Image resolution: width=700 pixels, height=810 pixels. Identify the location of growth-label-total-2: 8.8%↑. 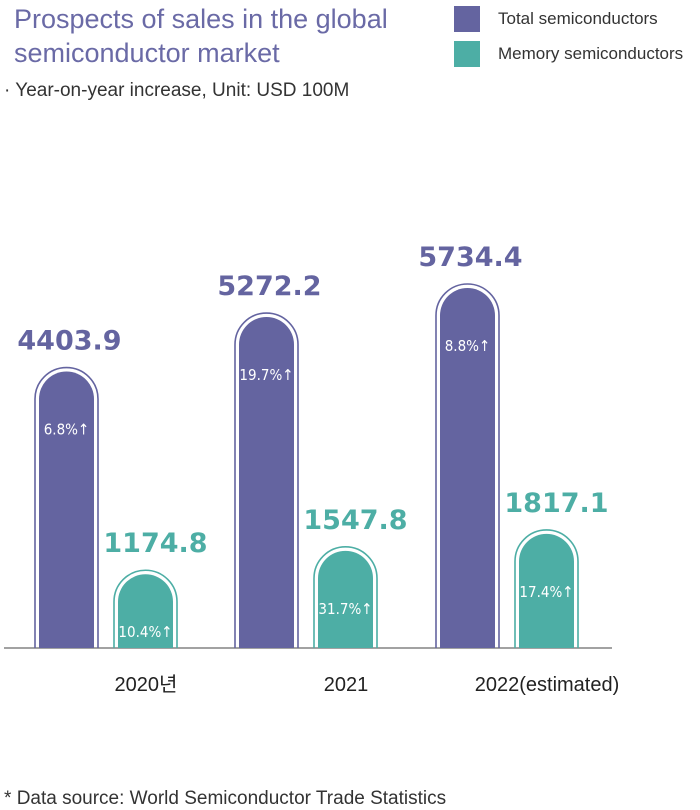
(468, 346).